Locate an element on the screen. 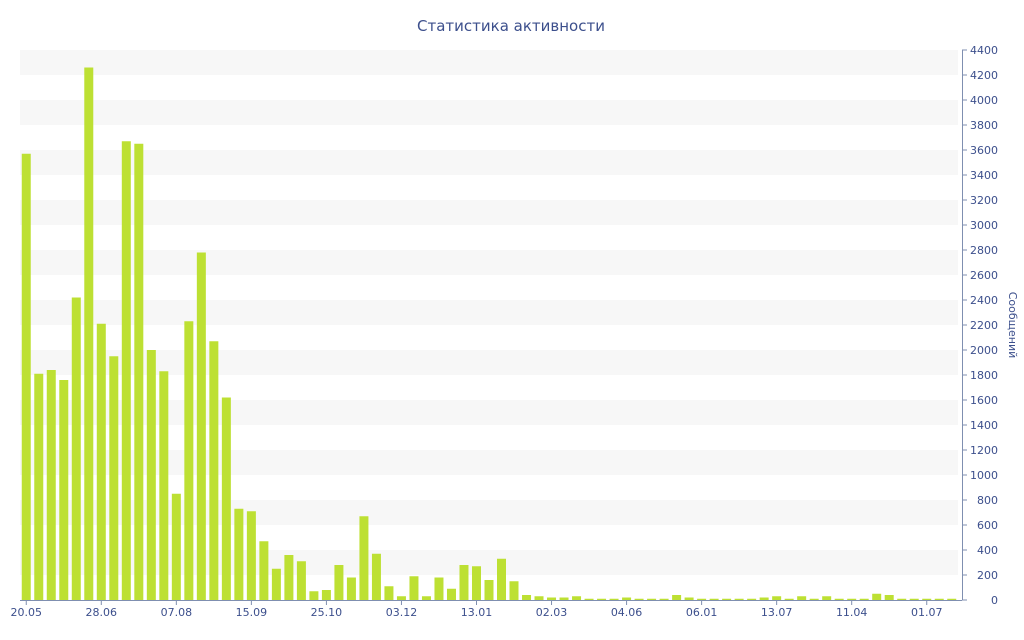  y-tick-label: 400 is located at coordinates (987, 550).